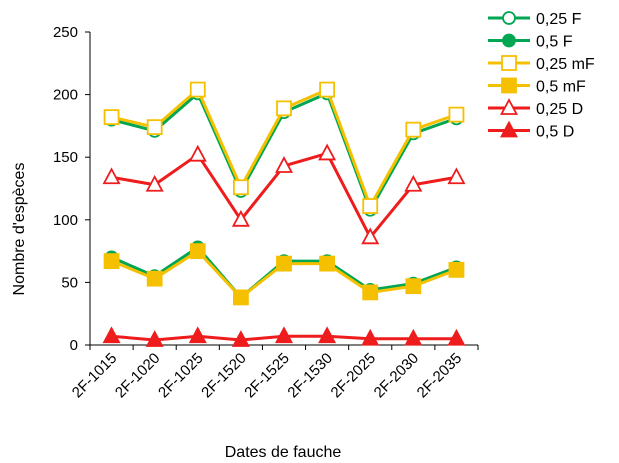  I want to click on x-tick-label: 2F-2030, so click(397, 376).